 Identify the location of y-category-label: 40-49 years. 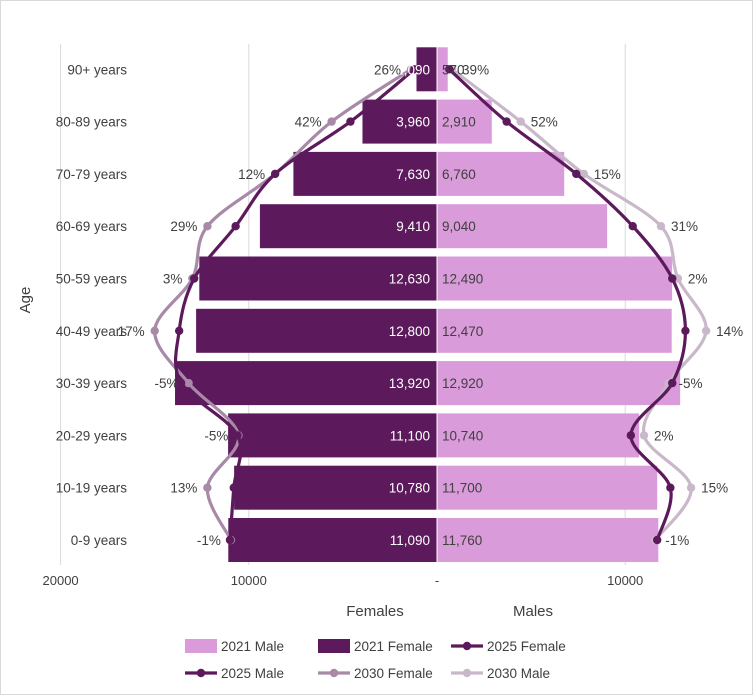
(92, 331).